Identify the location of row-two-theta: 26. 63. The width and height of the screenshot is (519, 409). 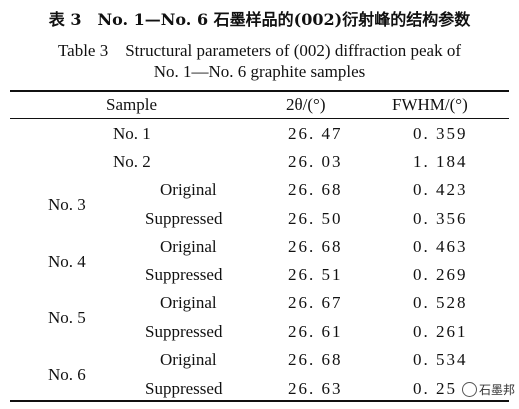
(315, 388).